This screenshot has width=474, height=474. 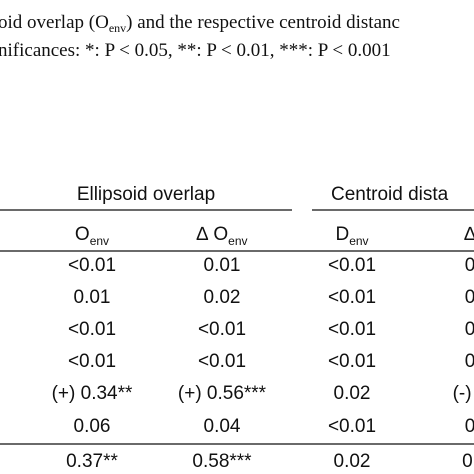 I want to click on total-cell: 0.58***, so click(x=222, y=461).